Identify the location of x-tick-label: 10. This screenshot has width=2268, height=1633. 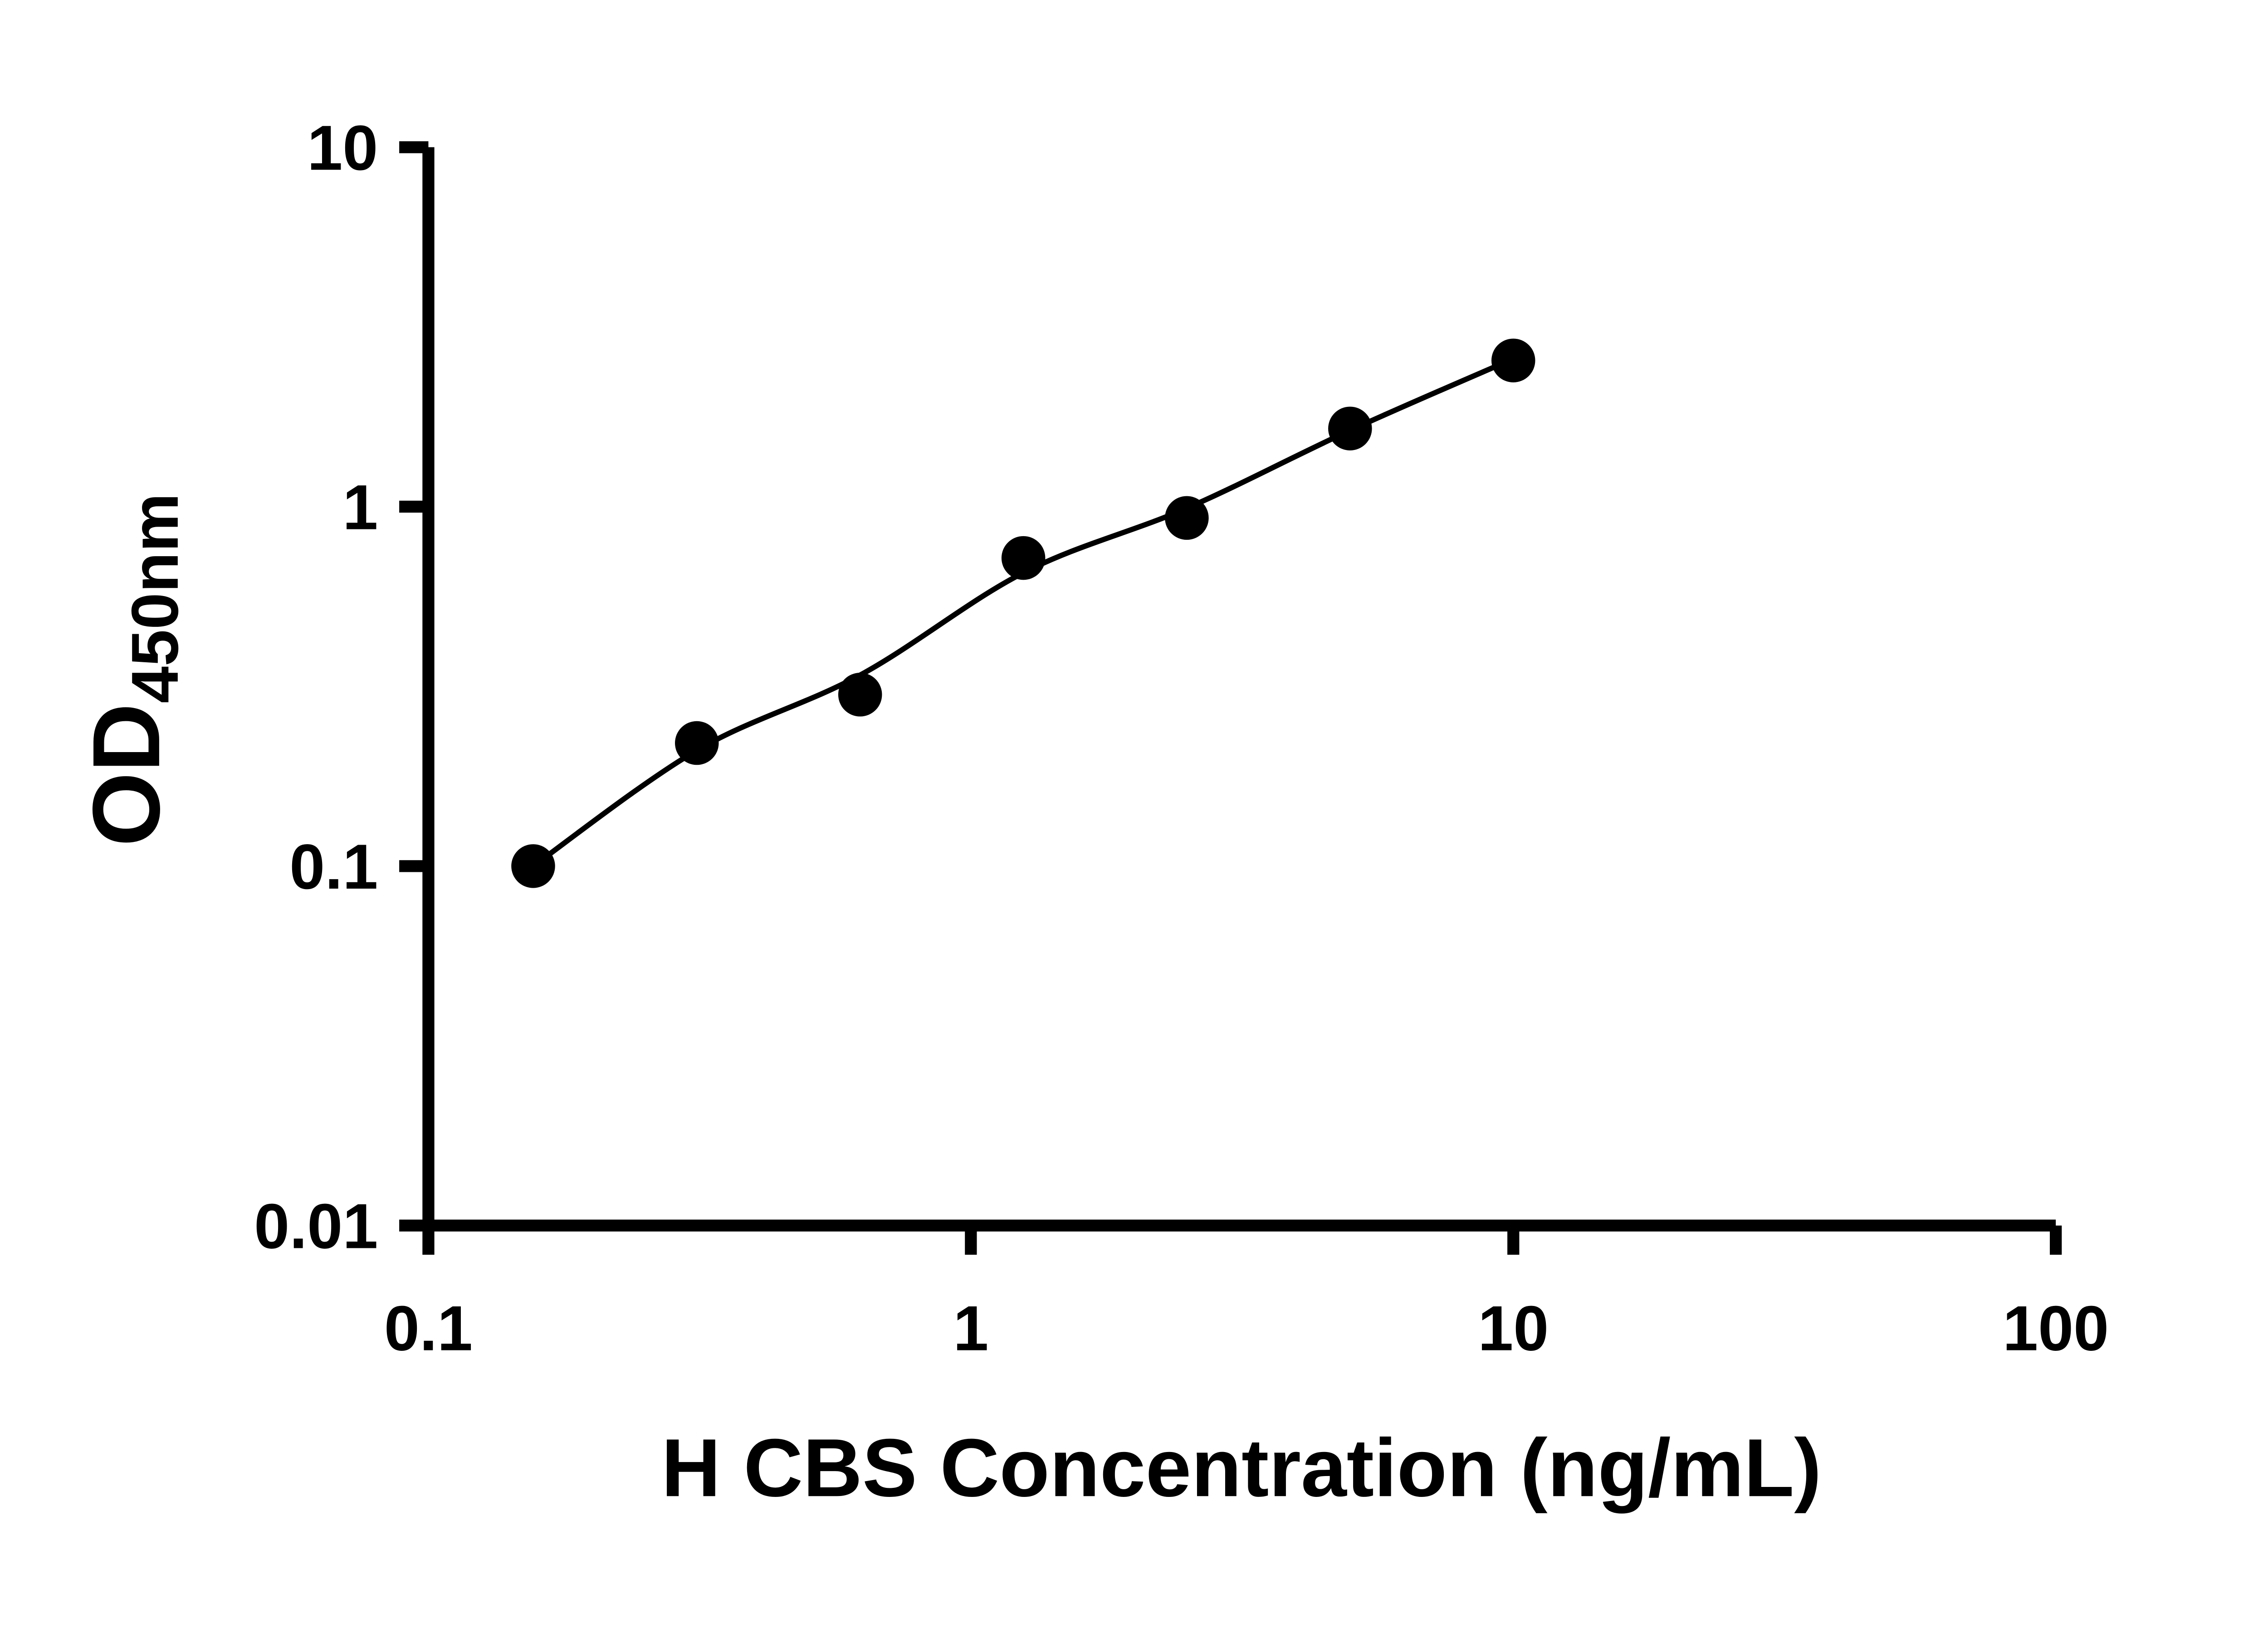
(1514, 1328).